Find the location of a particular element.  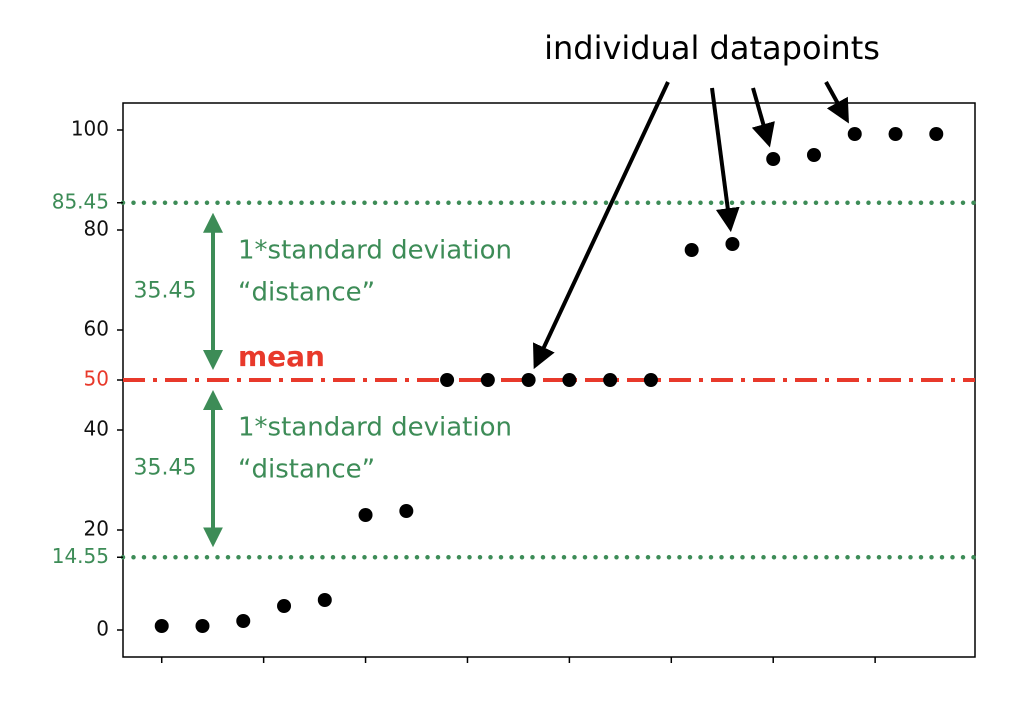

y-tick-label: 0 is located at coordinates (102, 629).